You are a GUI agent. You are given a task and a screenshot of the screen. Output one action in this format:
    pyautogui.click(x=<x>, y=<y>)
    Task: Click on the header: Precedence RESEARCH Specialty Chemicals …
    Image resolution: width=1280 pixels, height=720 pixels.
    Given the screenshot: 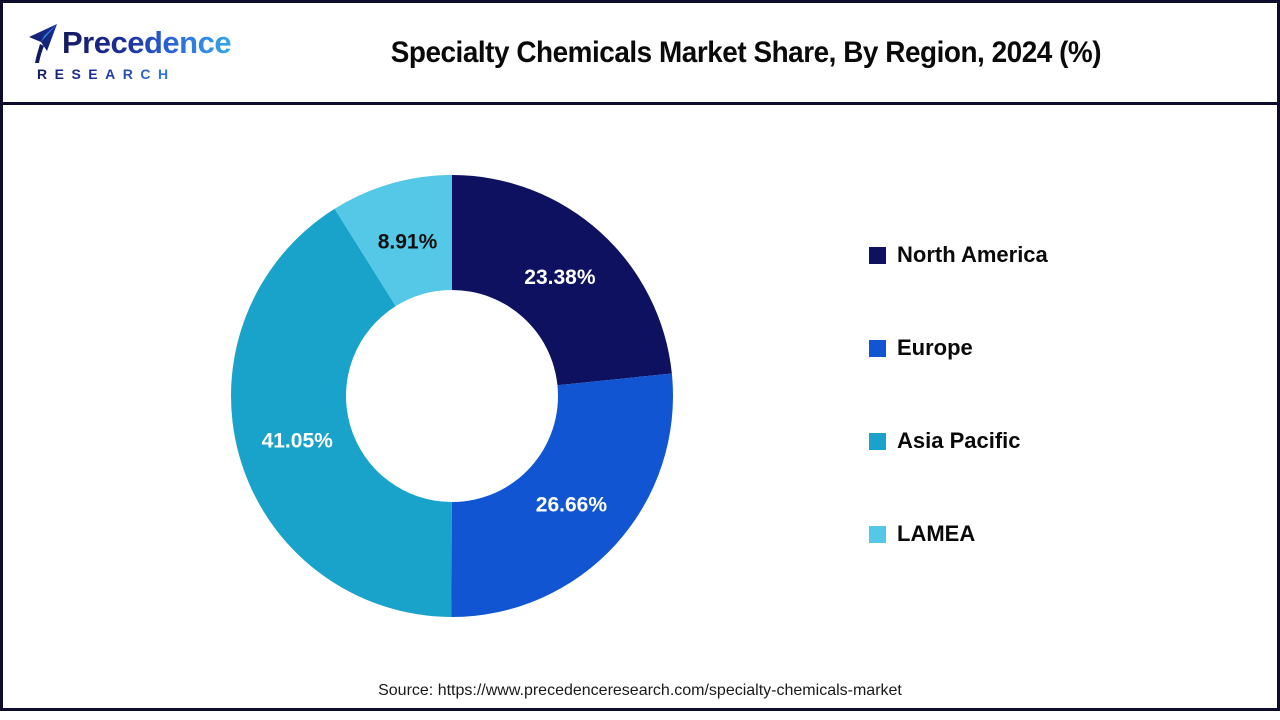 What is the action you would take?
    pyautogui.click(x=640, y=52)
    